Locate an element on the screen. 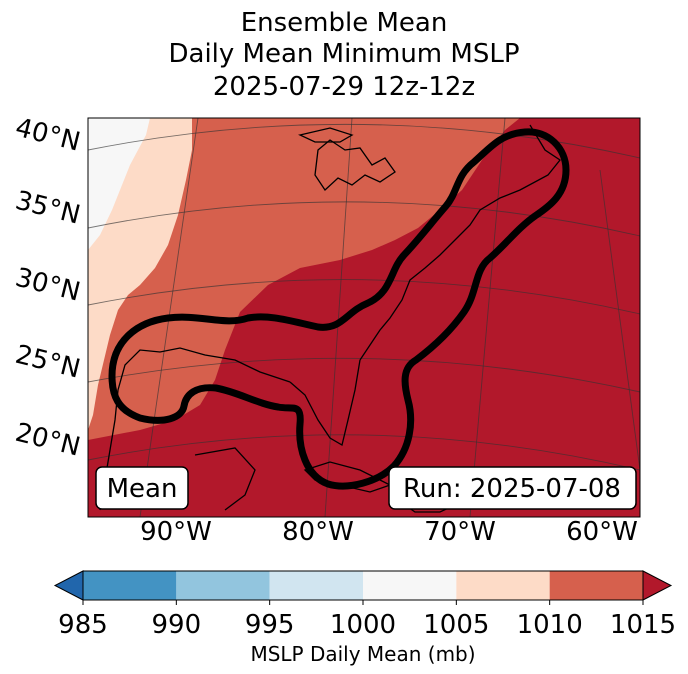  lon-label: 60°W is located at coordinates (602, 532).